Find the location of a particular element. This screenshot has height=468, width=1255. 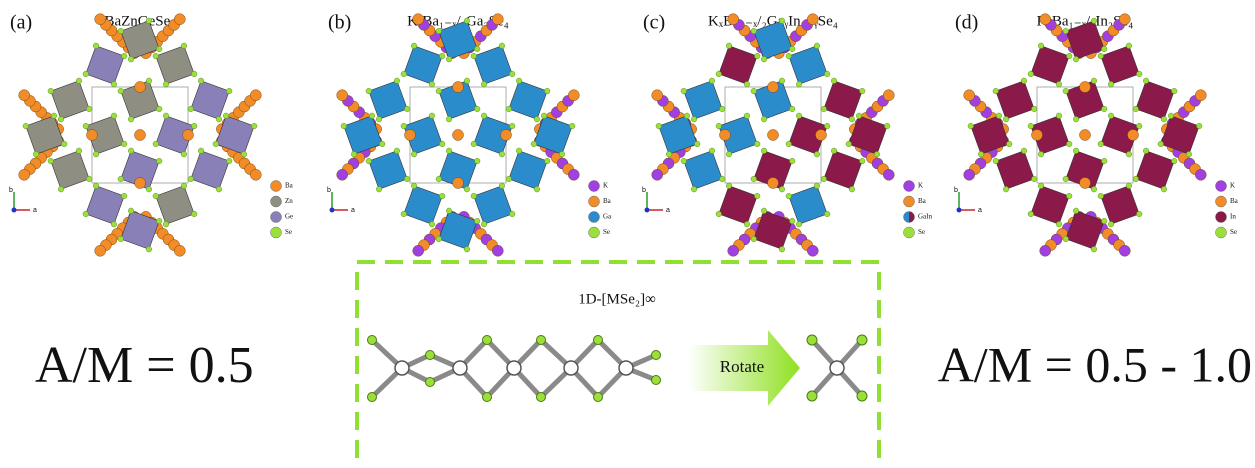

panel-label: (a) is located at coordinates (21, 23).